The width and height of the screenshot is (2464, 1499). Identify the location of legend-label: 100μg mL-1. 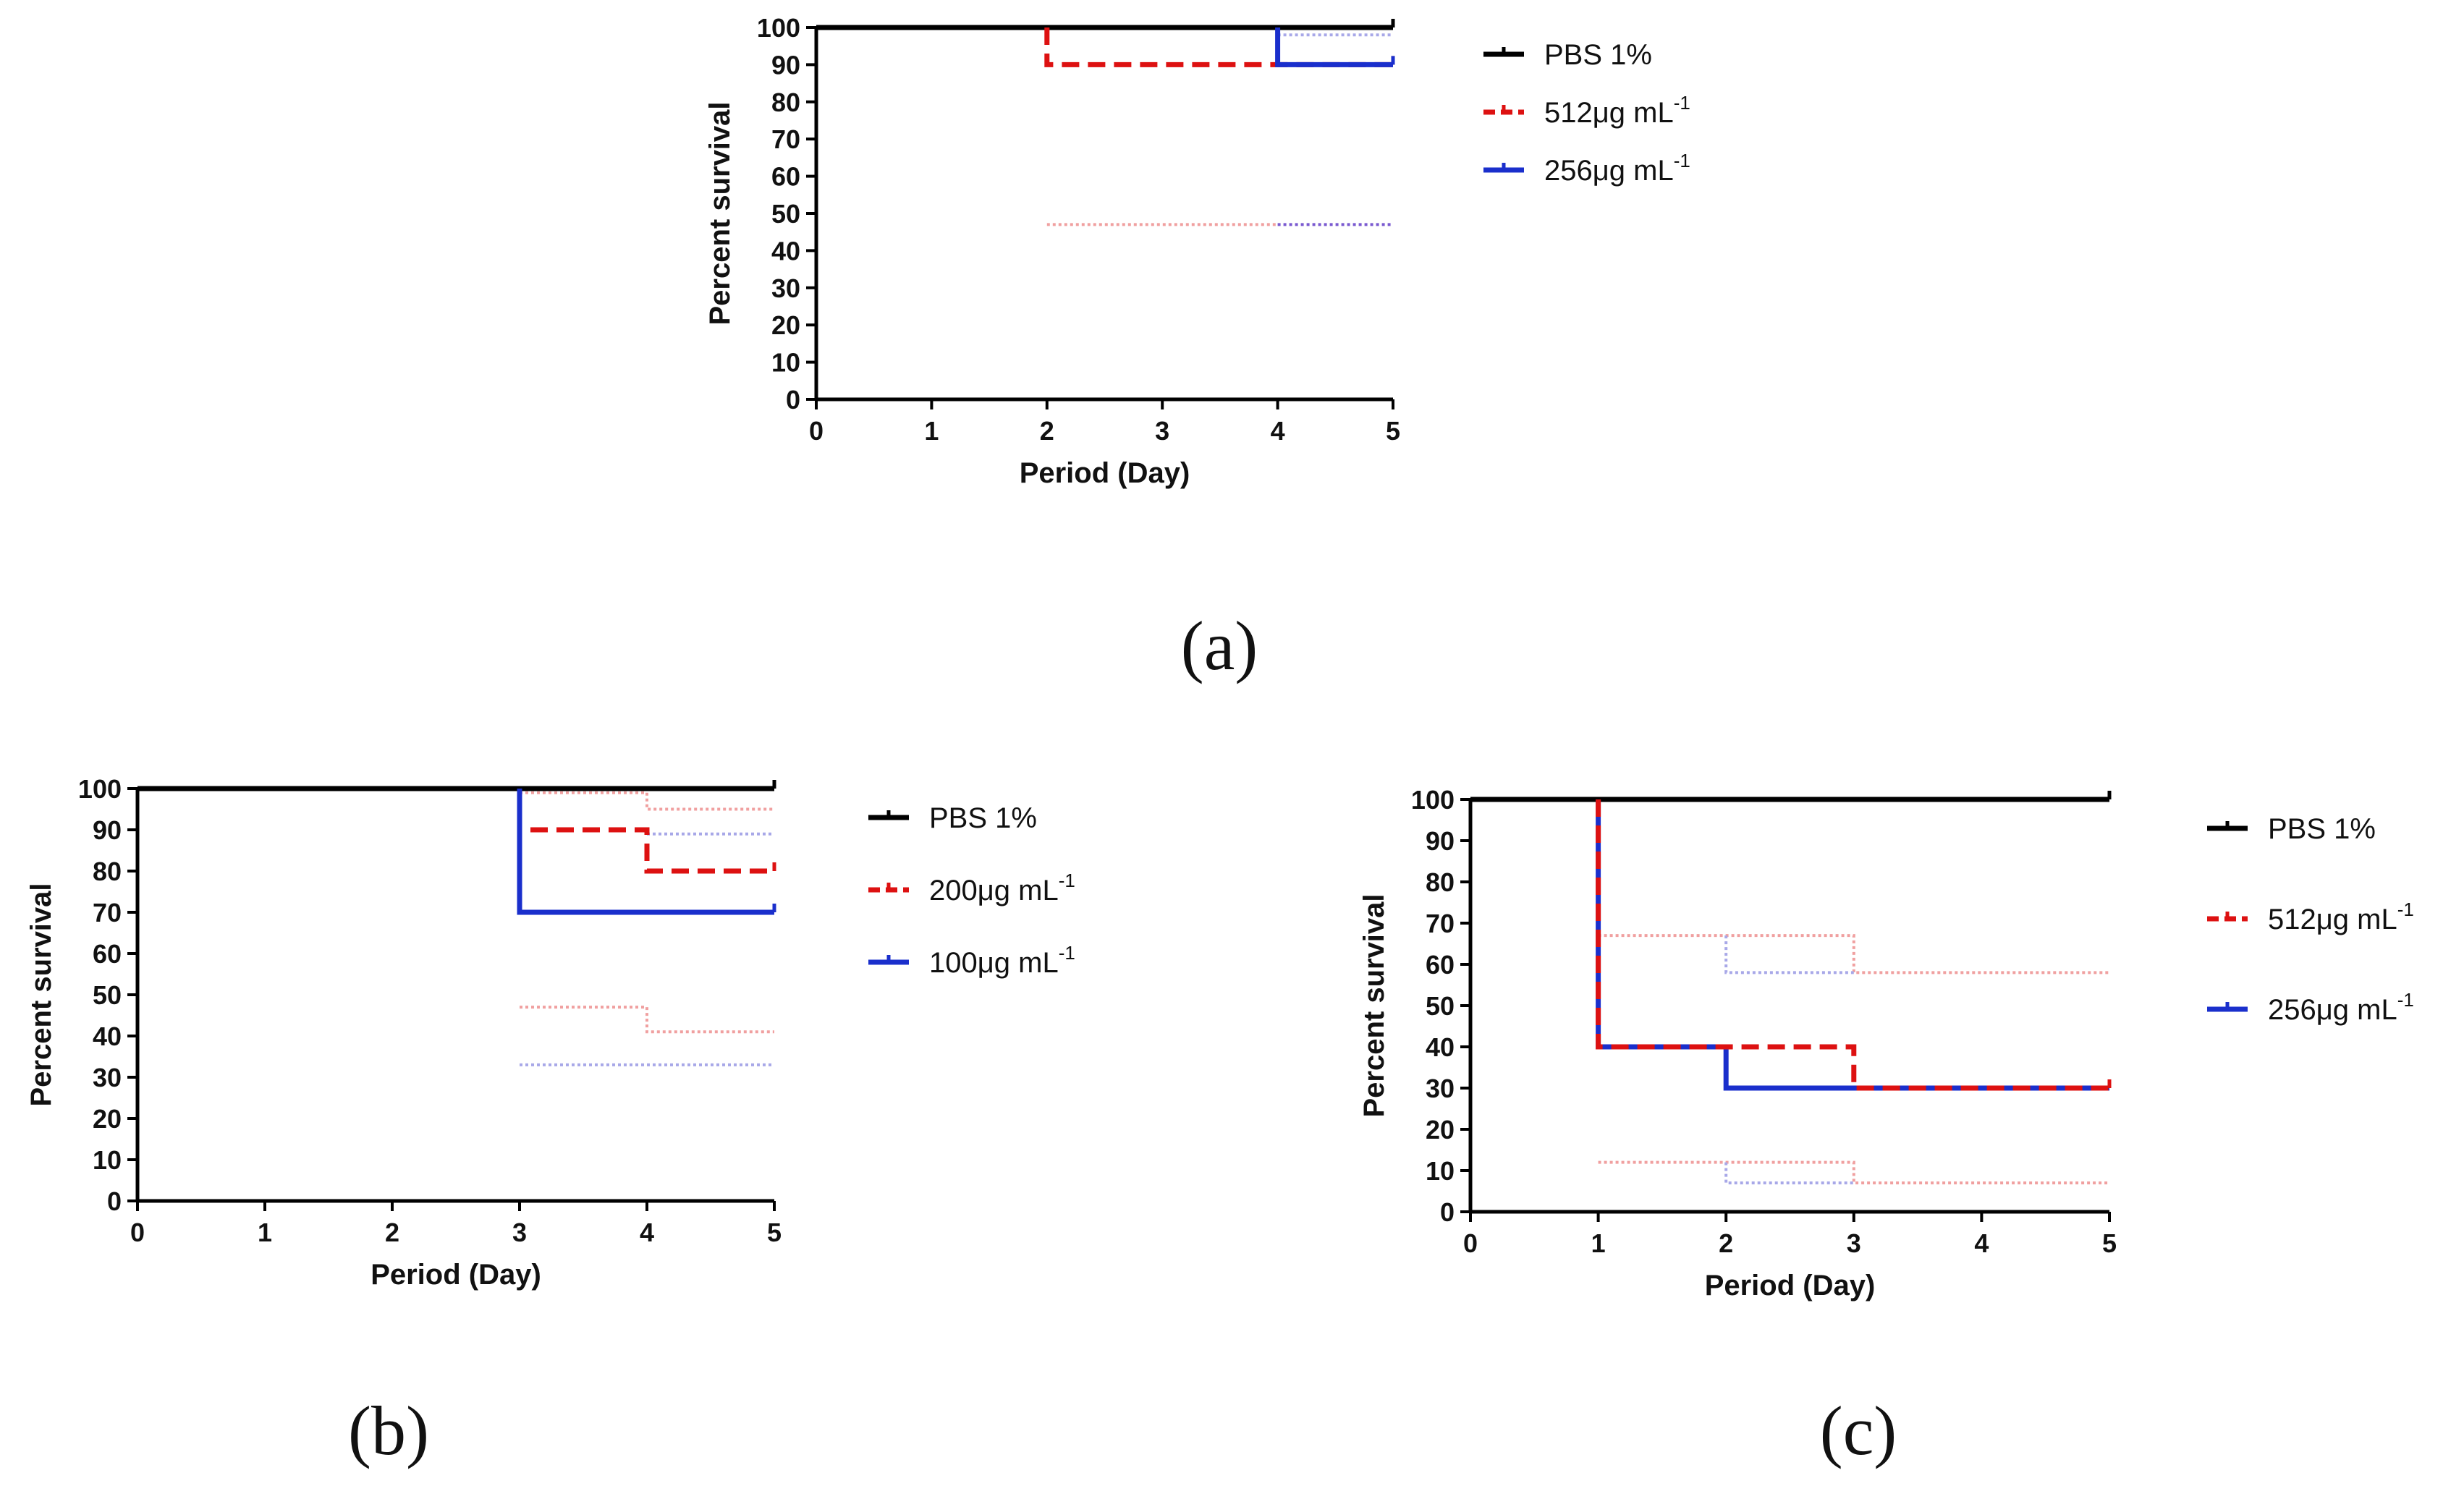
(1002, 961).